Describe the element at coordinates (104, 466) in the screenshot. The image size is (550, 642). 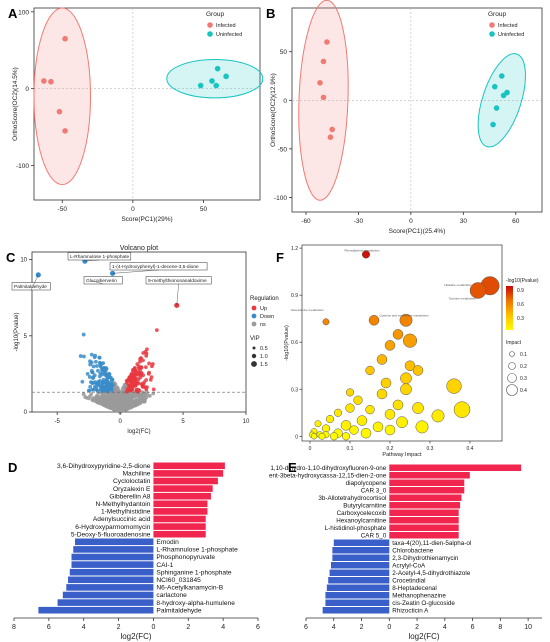
I see `bar-category-label: 3,6-Dihydroxypyridine-2,5-dione` at that location.